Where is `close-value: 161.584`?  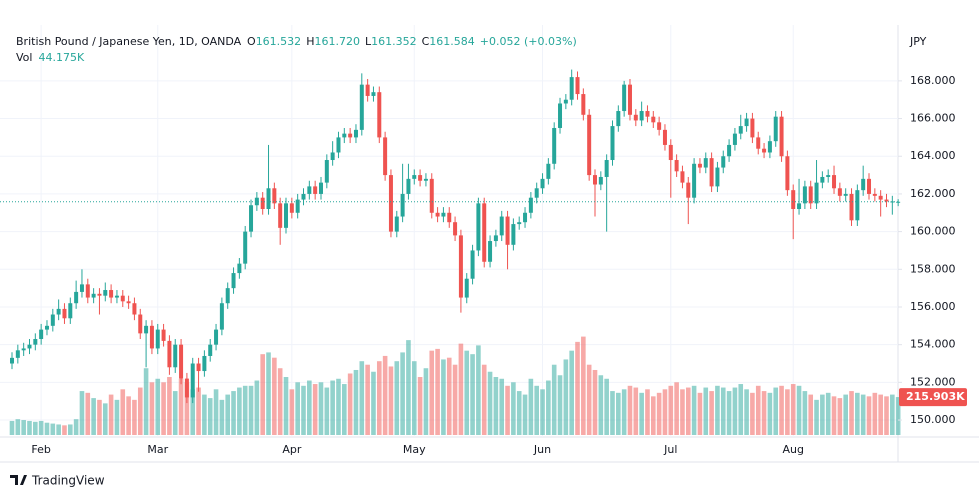
close-value: 161.584 is located at coordinates (452, 41).